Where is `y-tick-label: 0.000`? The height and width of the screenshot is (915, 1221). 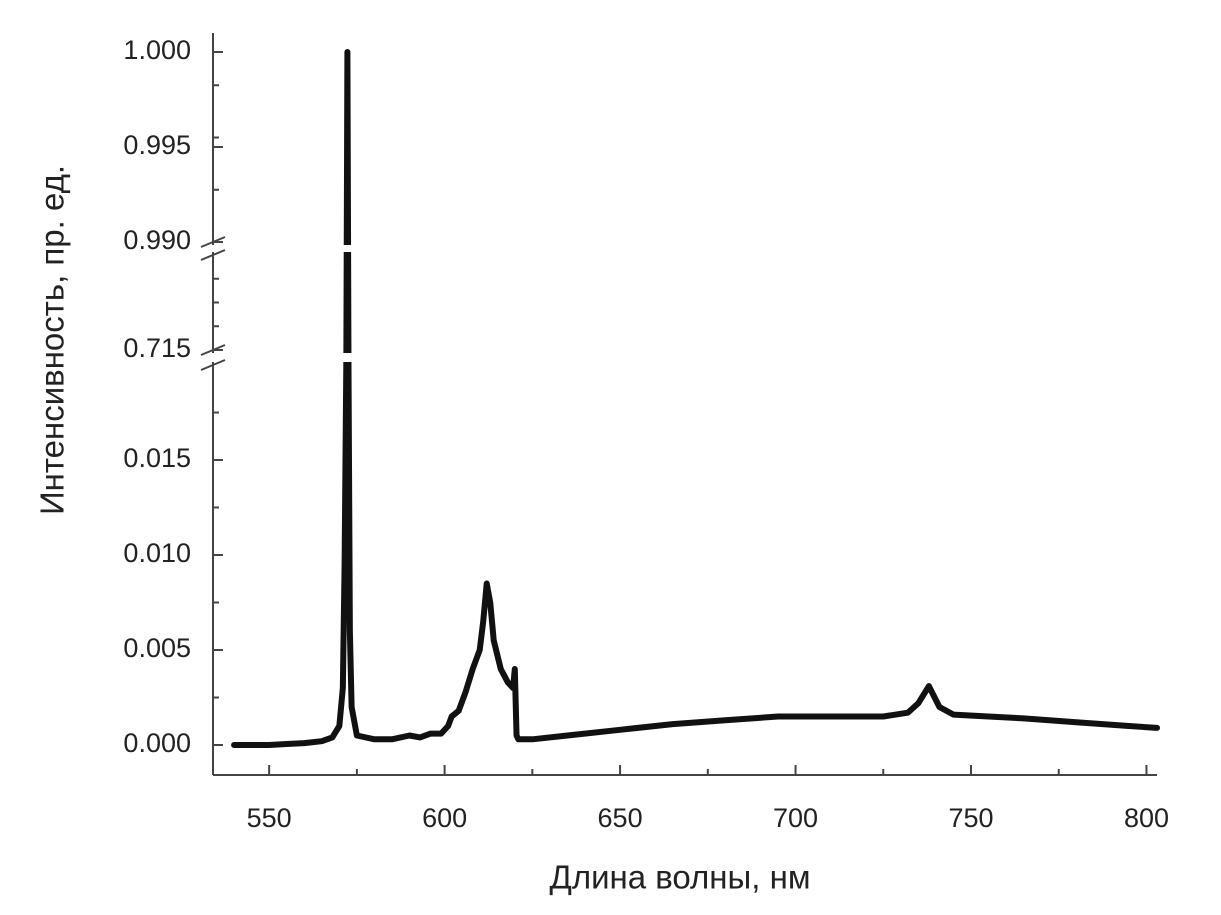
y-tick-label: 0.000 is located at coordinates (157, 743).